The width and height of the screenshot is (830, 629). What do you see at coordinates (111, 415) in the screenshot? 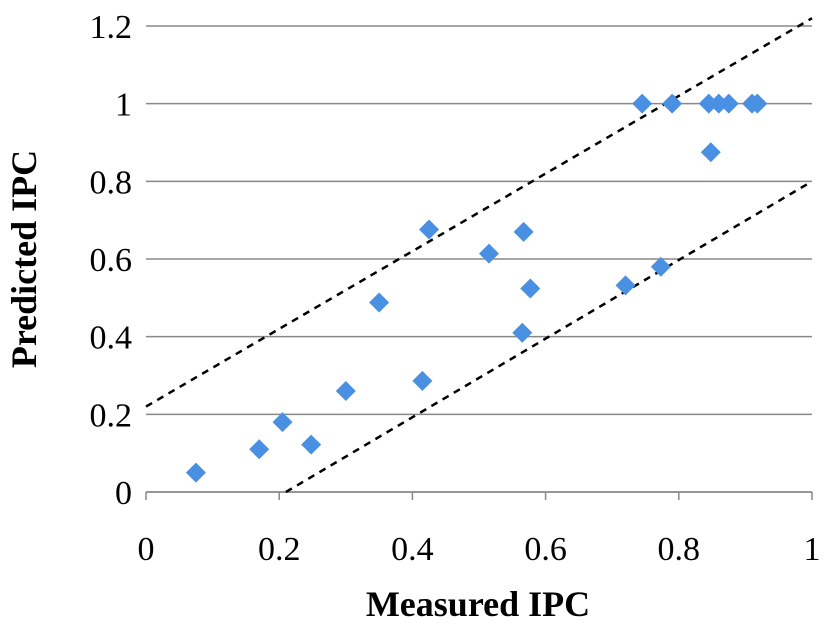
I see `y-tick-label: 0.2` at bounding box center [111, 415].